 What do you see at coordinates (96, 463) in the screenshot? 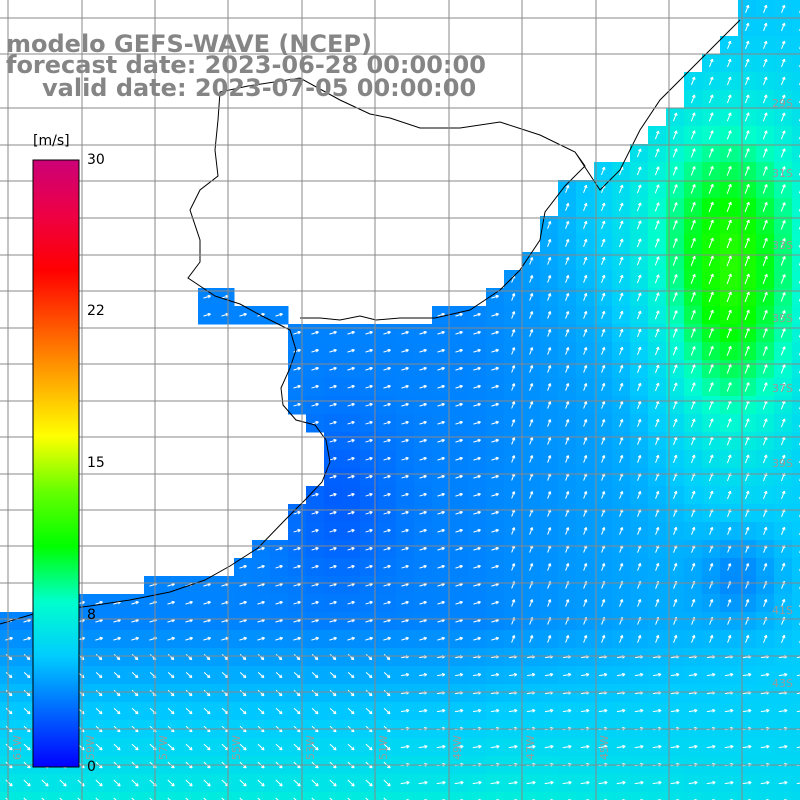
I see `colorbar-tick-15: 15` at bounding box center [96, 463].